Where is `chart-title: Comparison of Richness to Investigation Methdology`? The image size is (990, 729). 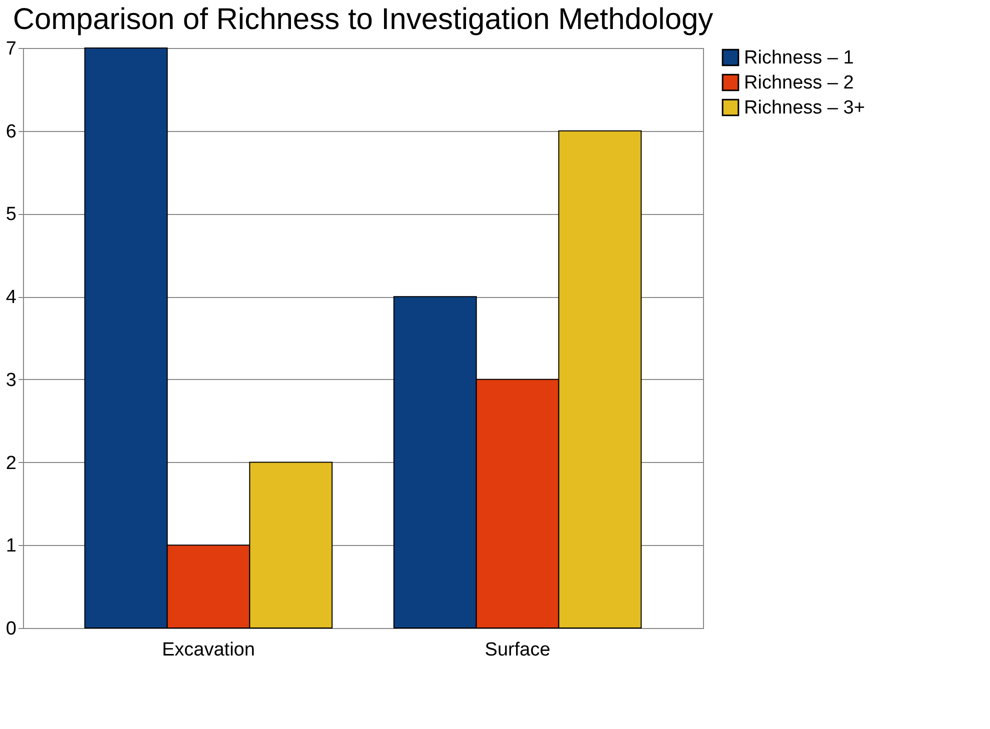
chart-title: Comparison of Richness to Investigation Methdology is located at coordinates (363, 19).